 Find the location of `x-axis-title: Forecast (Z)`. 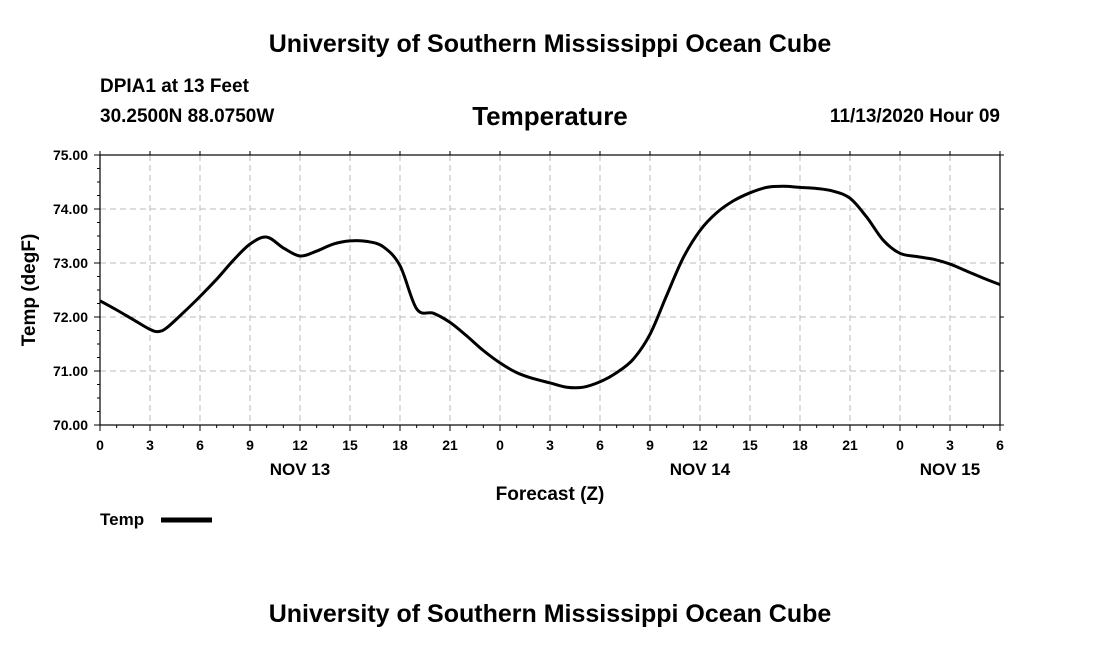

x-axis-title: Forecast (Z) is located at coordinates (550, 494).